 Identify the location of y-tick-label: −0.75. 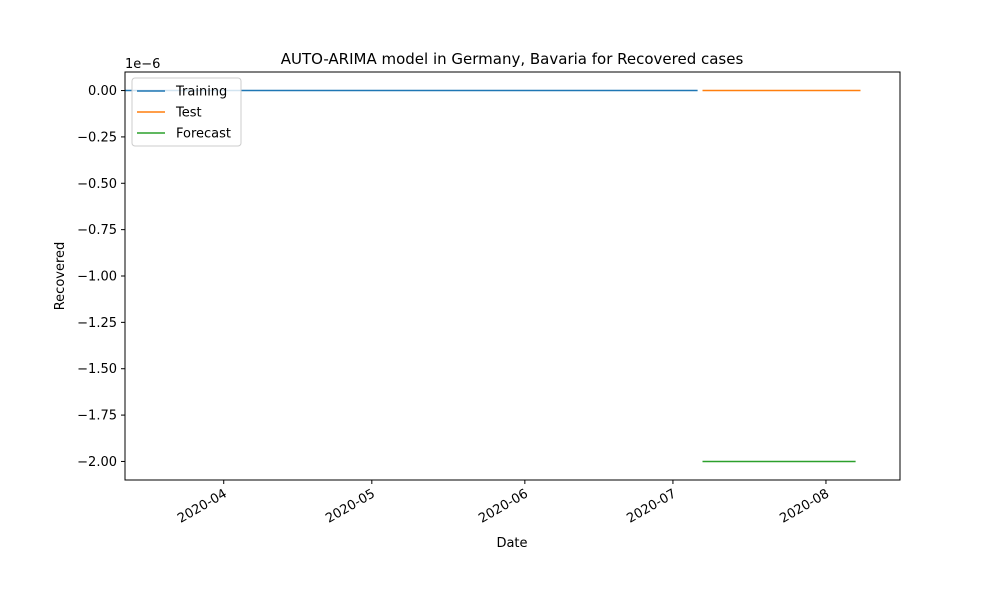
(97, 230).